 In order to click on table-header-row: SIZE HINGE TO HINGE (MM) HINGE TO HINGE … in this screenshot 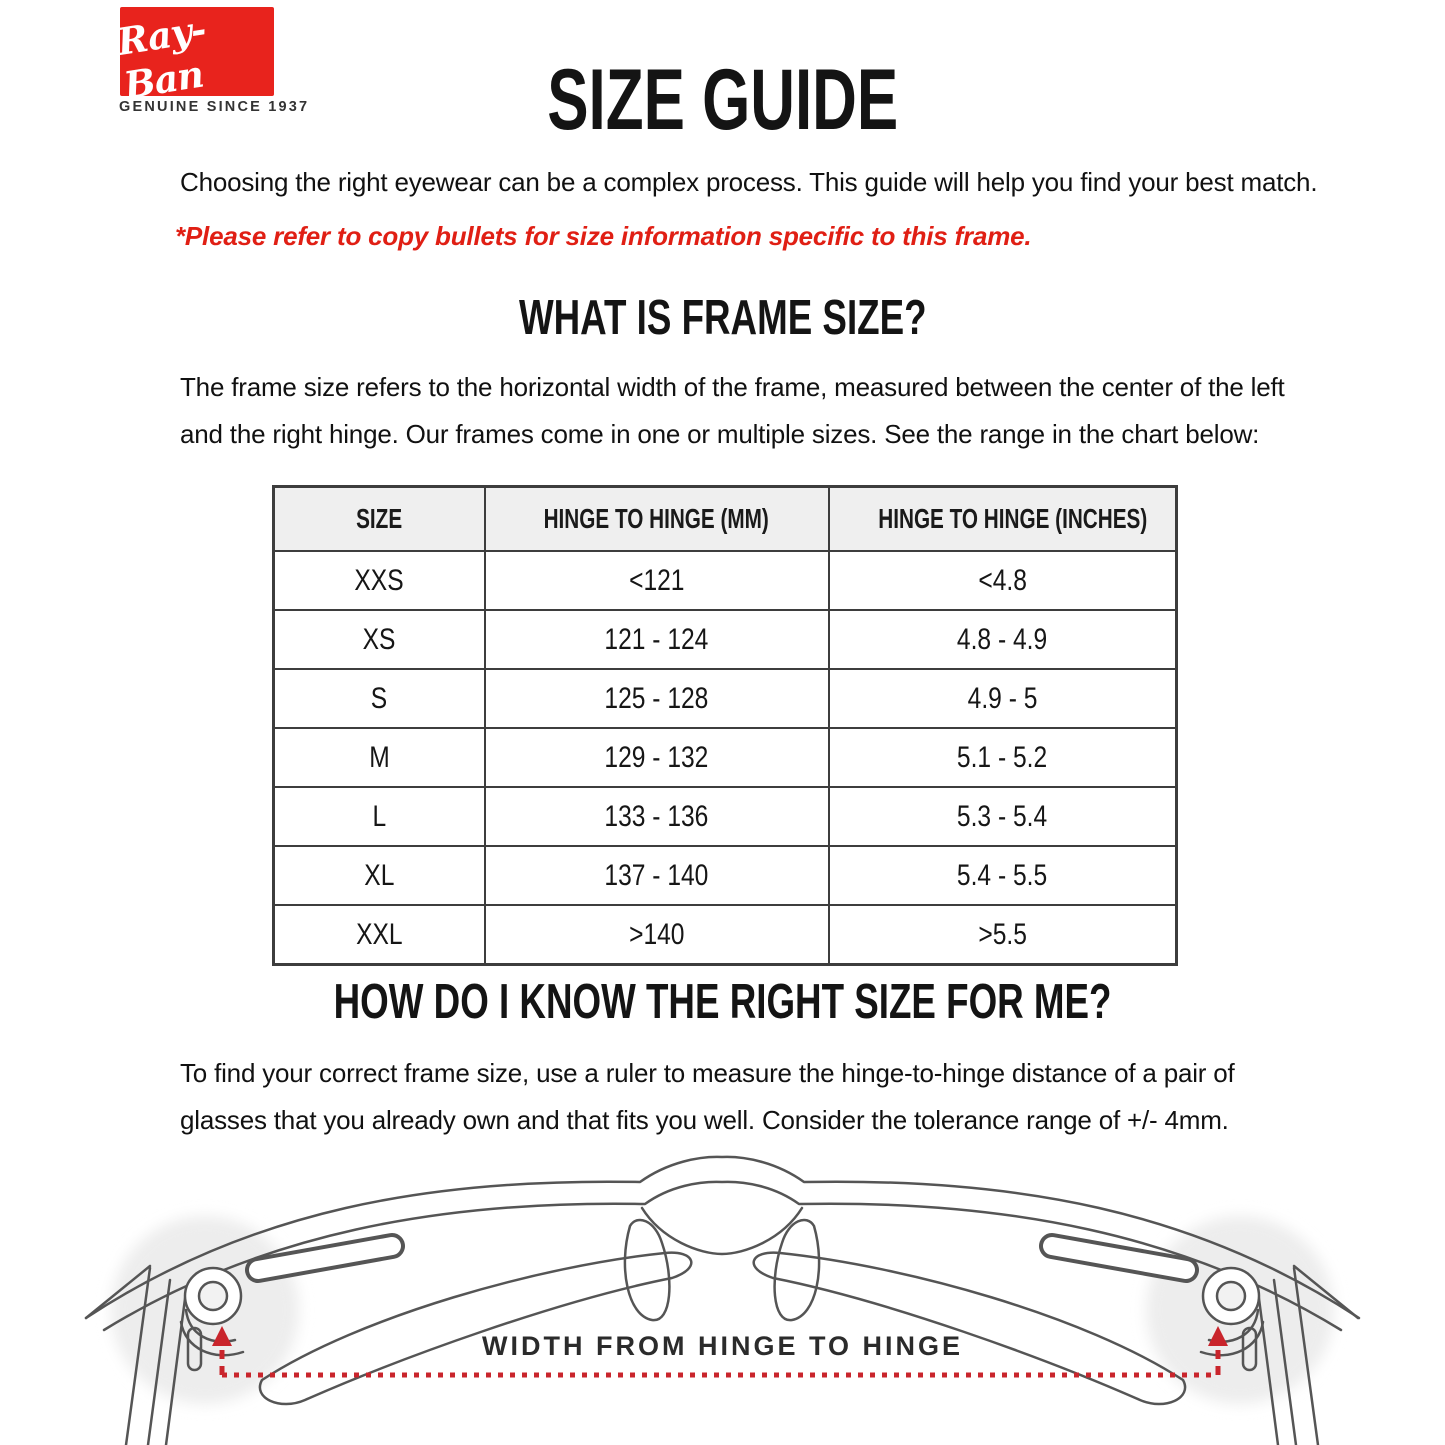, I will do `click(725, 518)`.